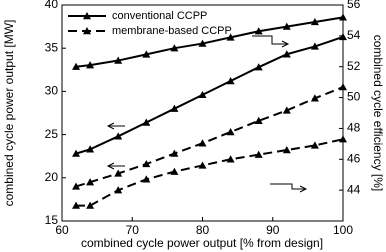 This screenshot has width=386, height=252. Describe the element at coordinates (343, 230) in the screenshot. I see `x-tick-label: 100` at that location.